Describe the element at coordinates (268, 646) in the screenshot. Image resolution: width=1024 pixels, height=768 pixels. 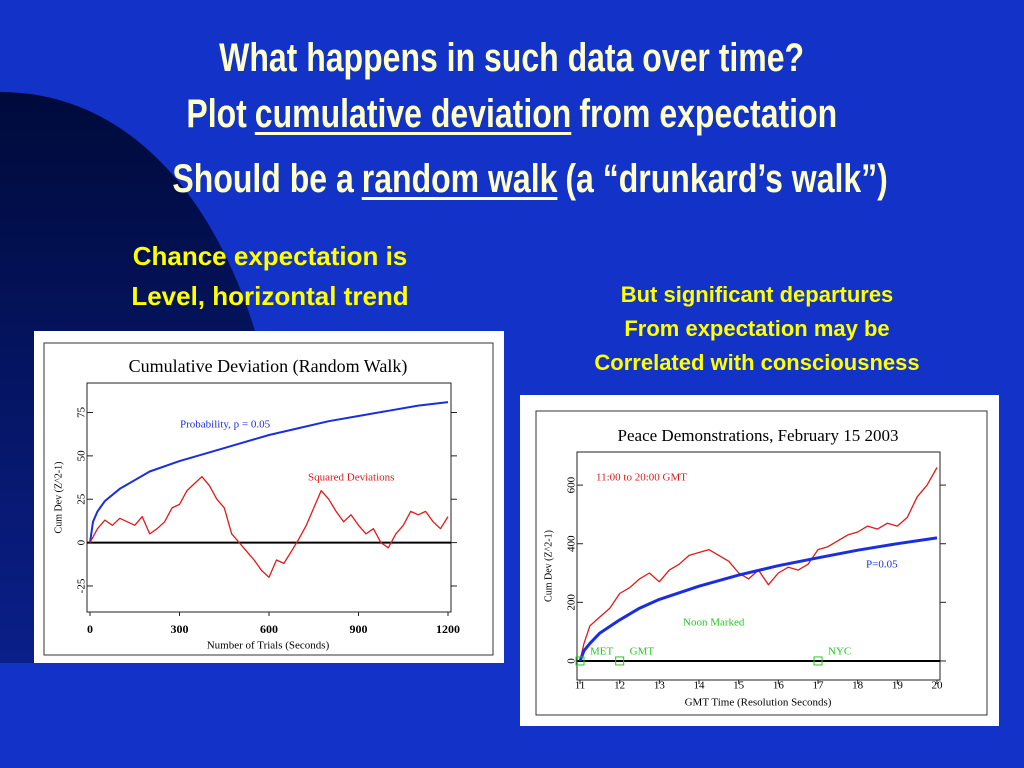
I see `x-axis-label: Number of Trials (Seconds)` at that location.